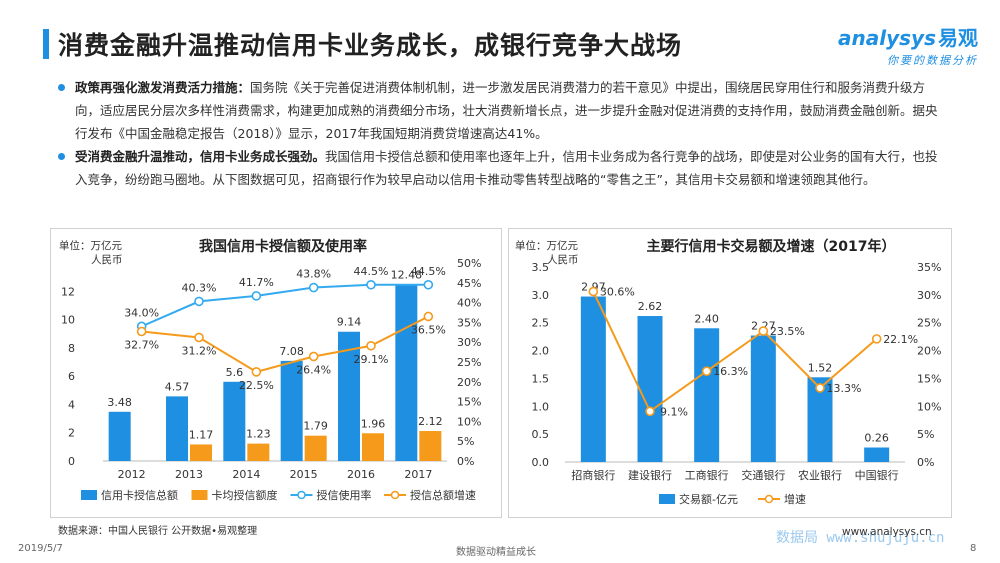 This screenshot has width=1000, height=563. What do you see at coordinates (900, 339) in the screenshot?
I see `point-data-label: 22.1%` at bounding box center [900, 339].